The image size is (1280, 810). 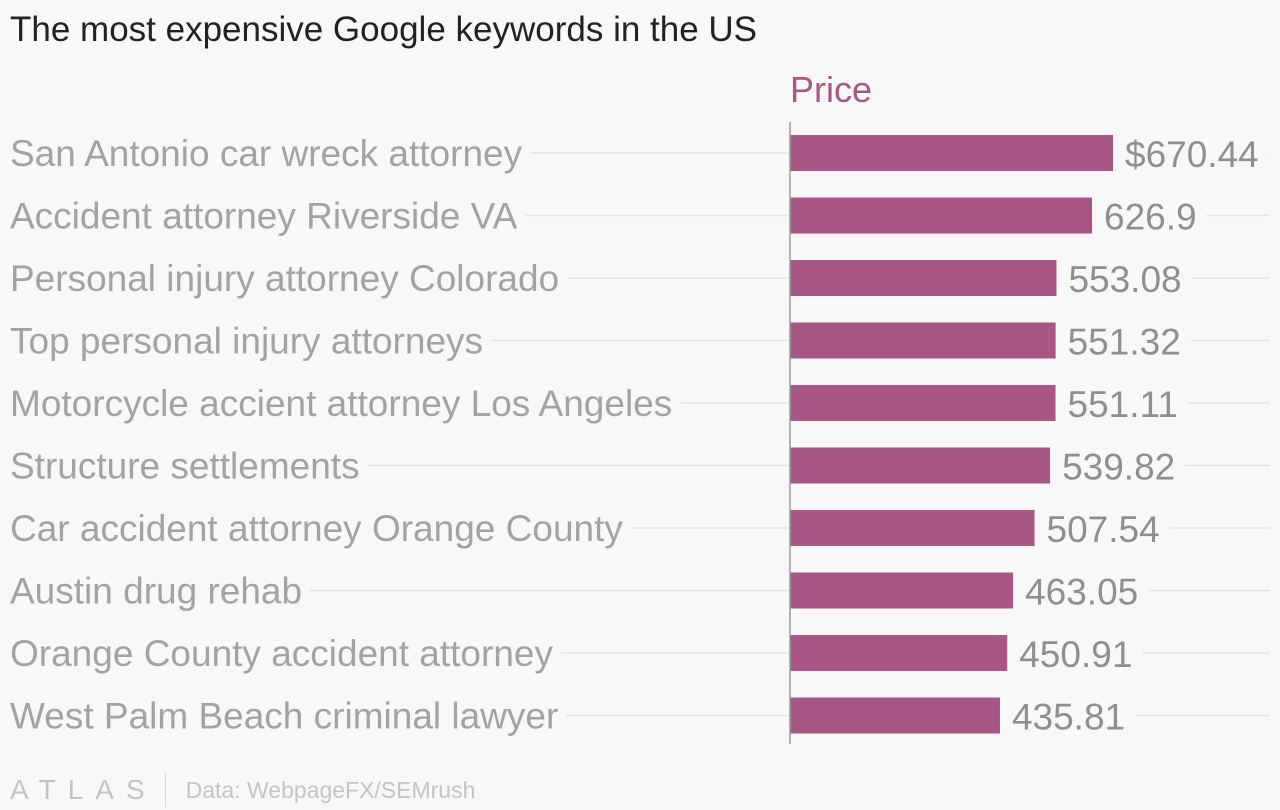 I want to click on category-label: Structure settlements, so click(x=185, y=466).